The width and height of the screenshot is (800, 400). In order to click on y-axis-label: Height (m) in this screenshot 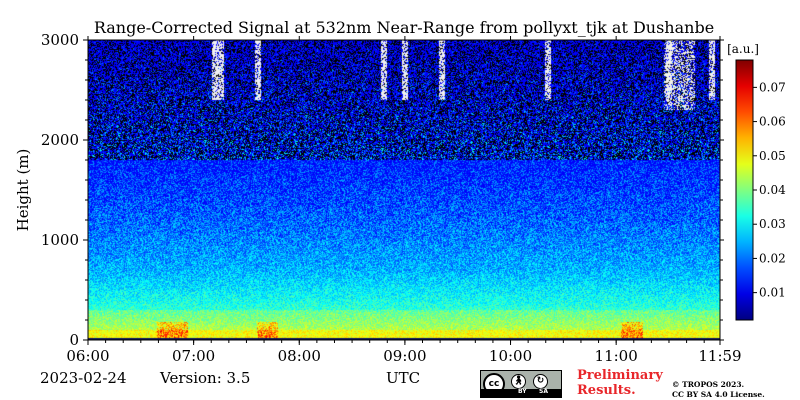, I will do `click(23, 190)`.